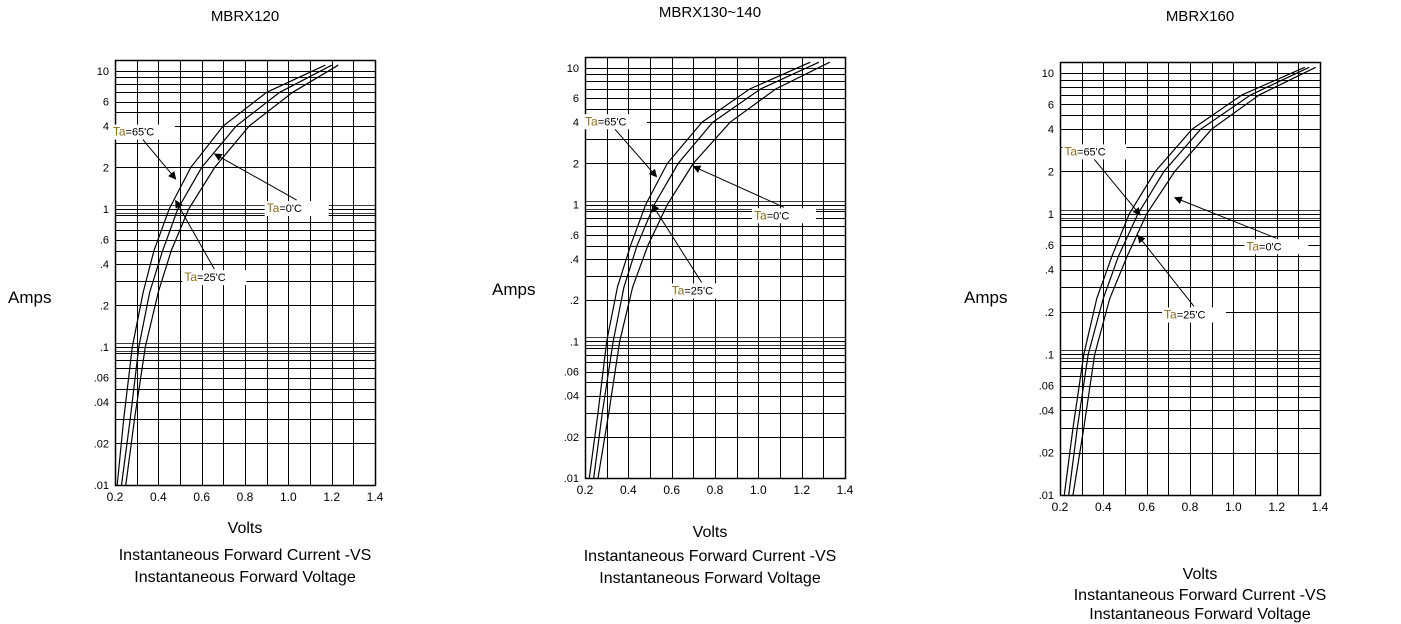 The height and width of the screenshot is (624, 1401). What do you see at coordinates (620, 146) in the screenshot?
I see `annotation-0: Ta=65'C` at bounding box center [620, 146].